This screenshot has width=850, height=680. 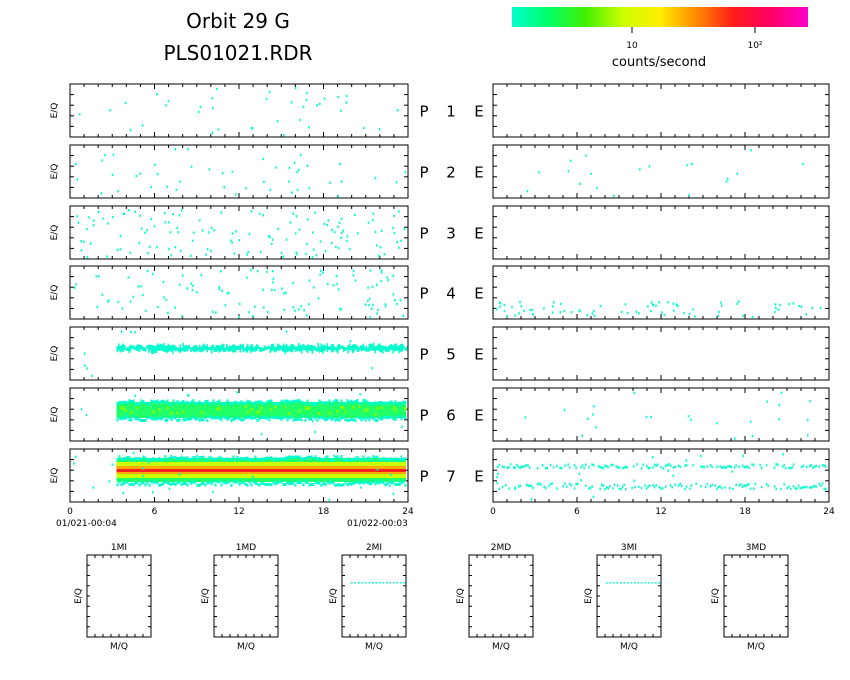 I want to click on left-panel-1: E/Q P 1 E, so click(x=267, y=110).